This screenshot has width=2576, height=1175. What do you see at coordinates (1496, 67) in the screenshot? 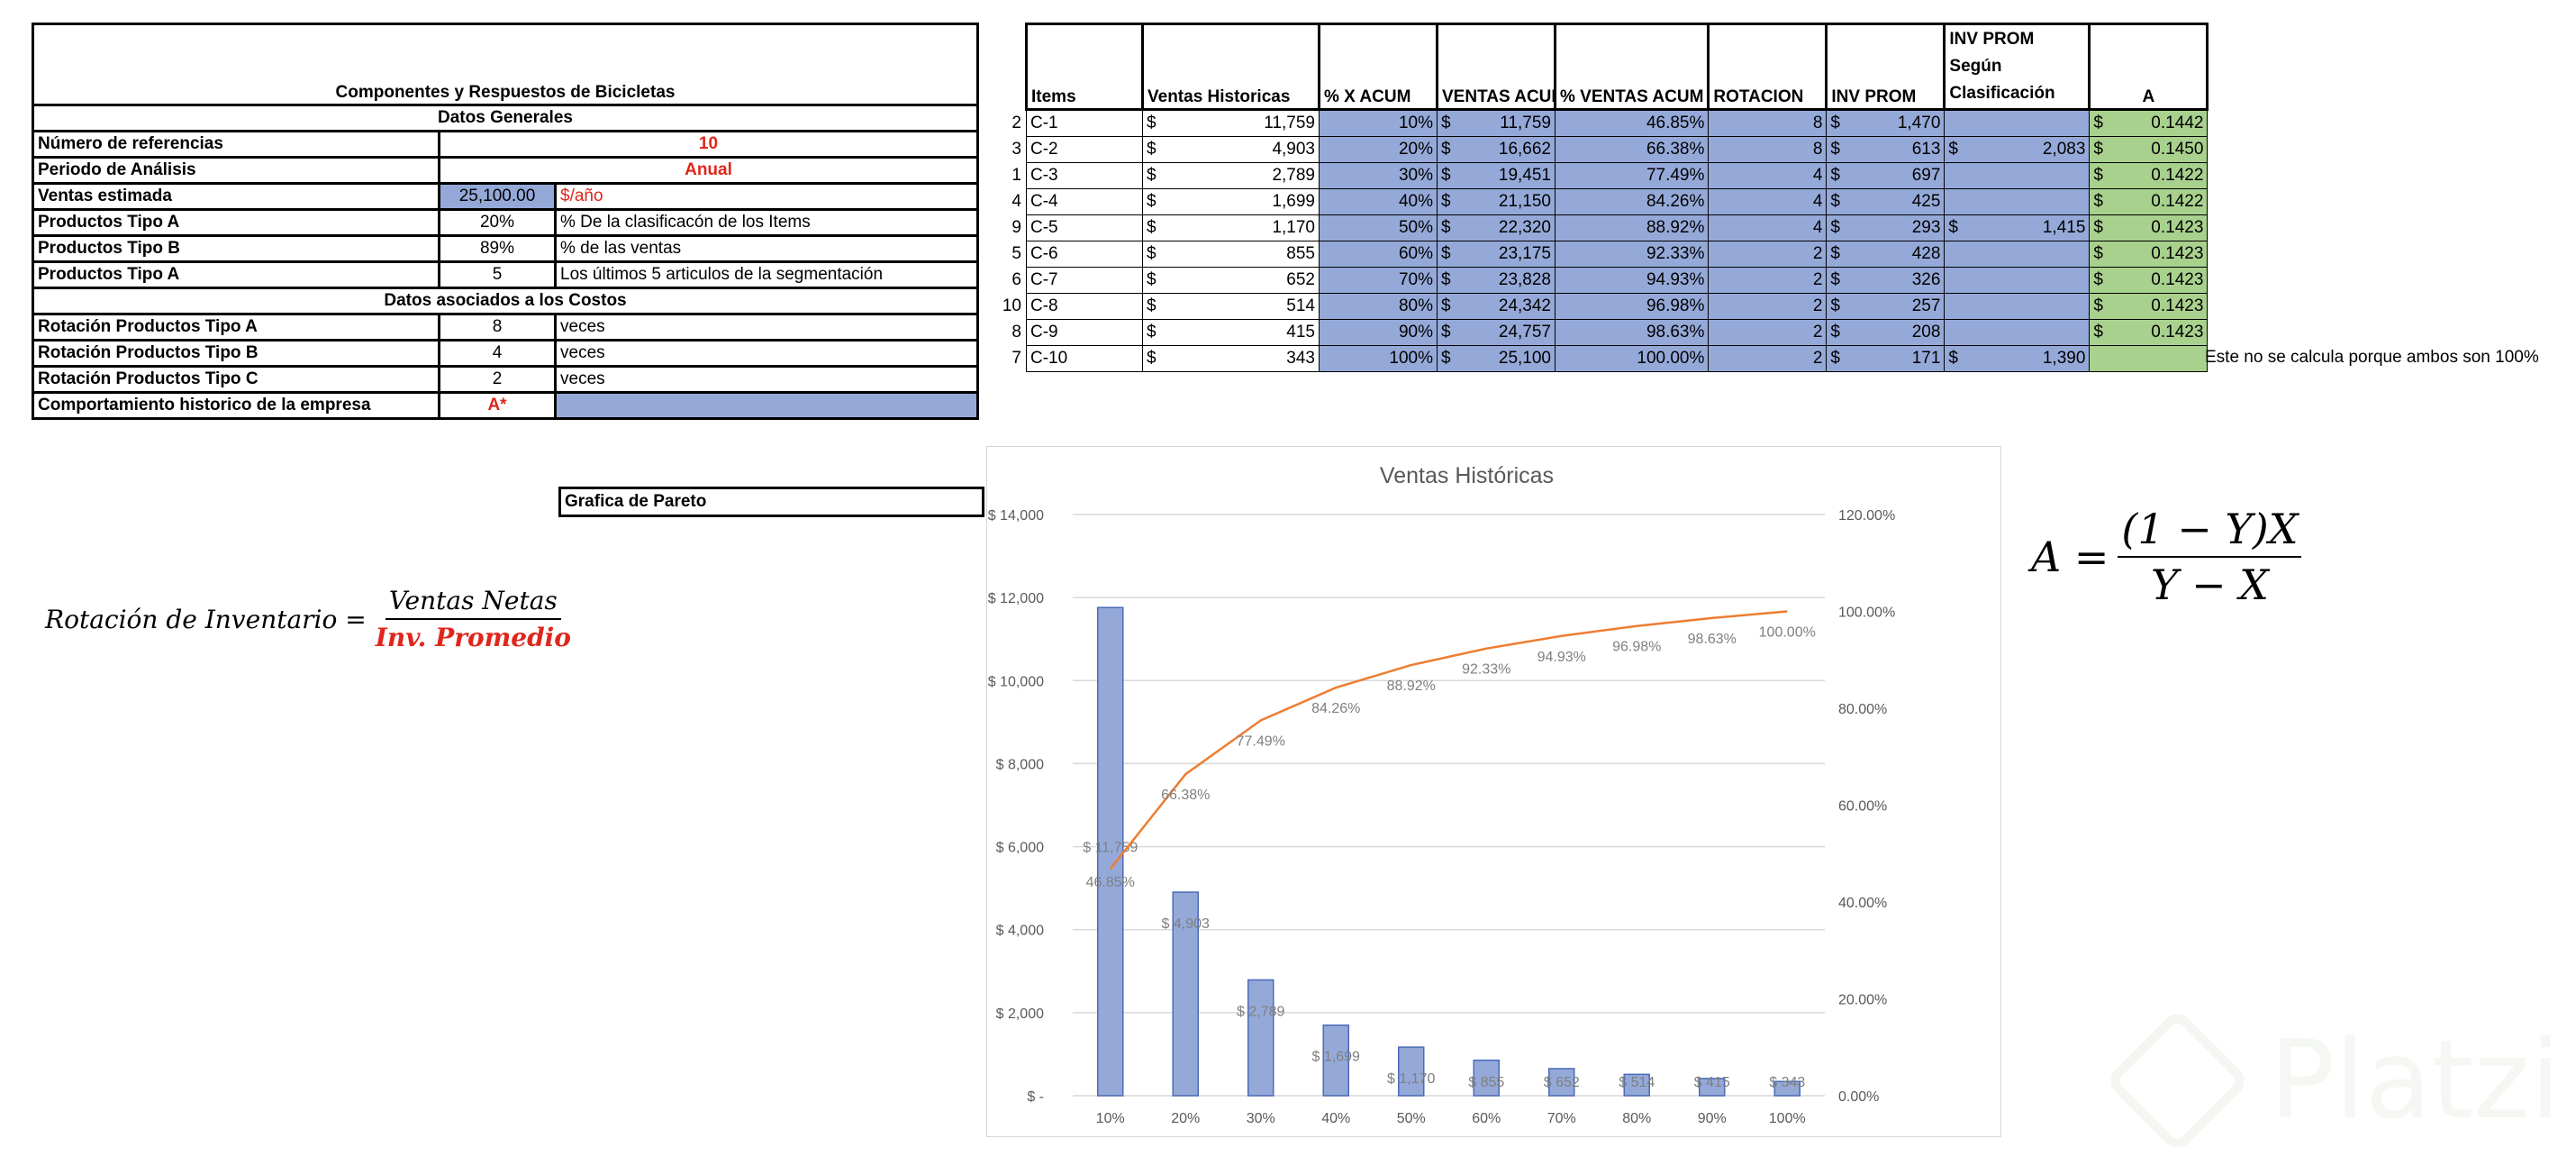
I see `header-ventas-acum: VENTAS ACUM` at bounding box center [1496, 67].